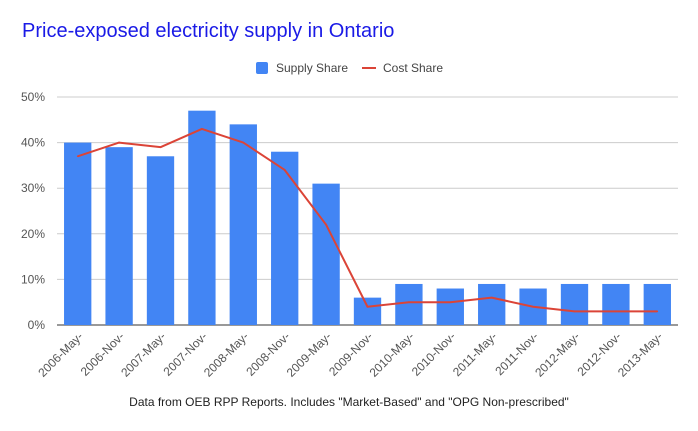 This screenshot has width=698, height=431. What do you see at coordinates (33, 211) in the screenshot?
I see `y-axis-ticks: 0% 10% 20% 30% 40% 50%` at bounding box center [33, 211].